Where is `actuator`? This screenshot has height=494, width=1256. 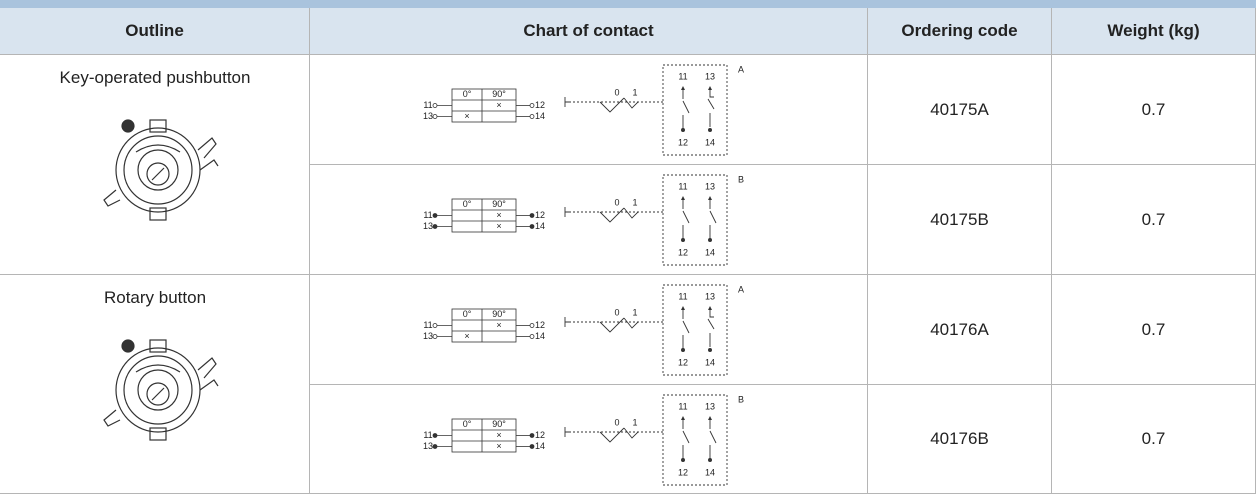
actuator is located at coordinates (566, 102).